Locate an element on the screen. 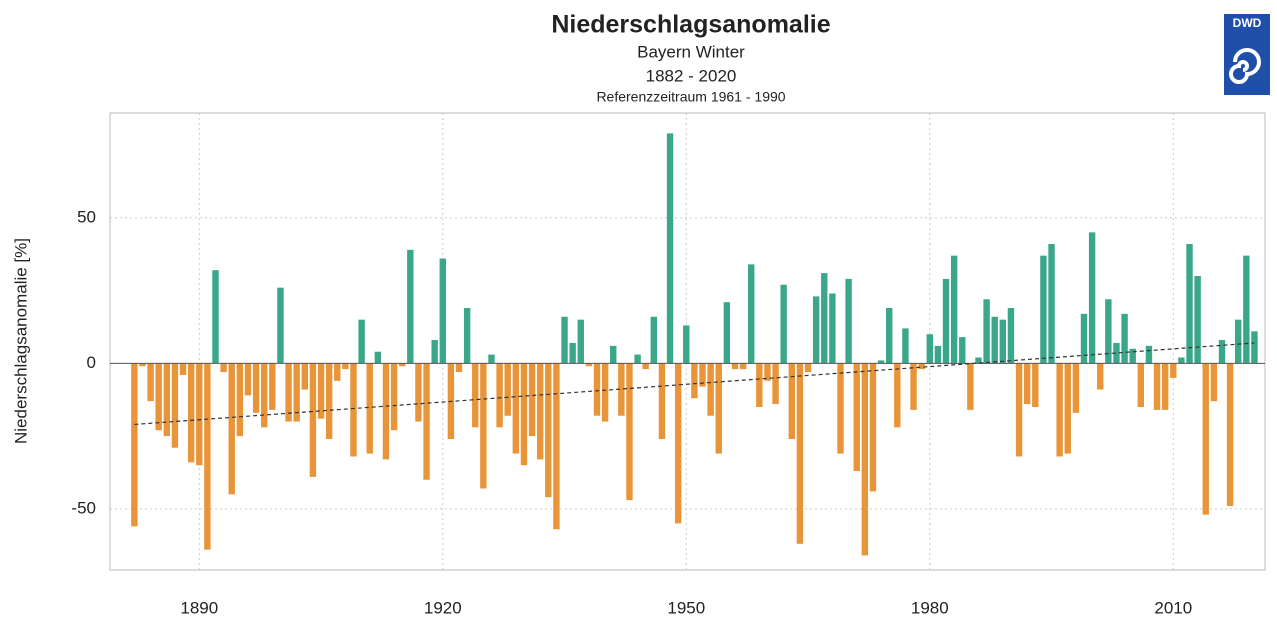  x-tick-label: 1950 is located at coordinates (686, 607).